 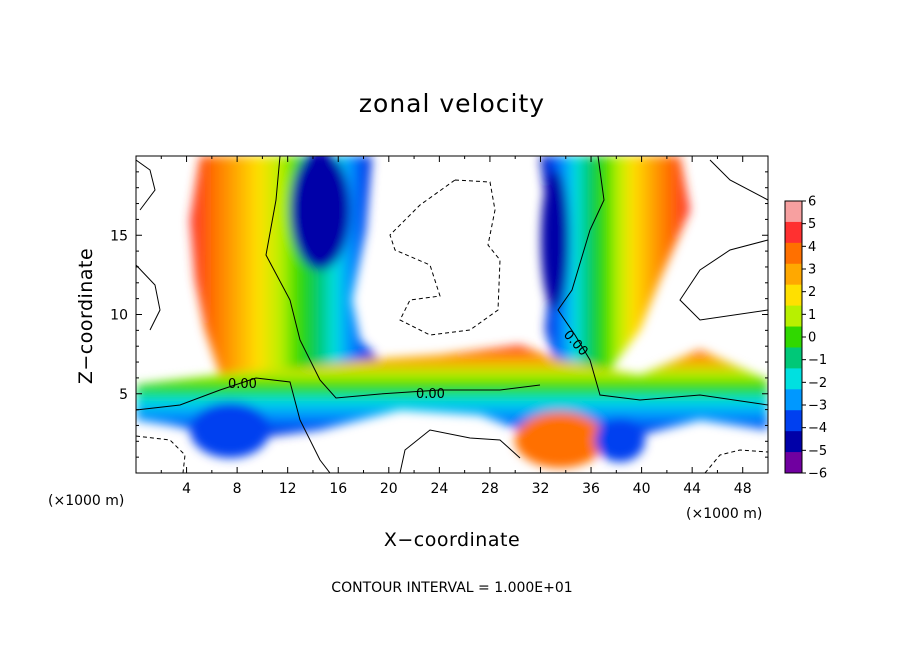 I want to click on lower-right-blob, so click(x=620, y=440).